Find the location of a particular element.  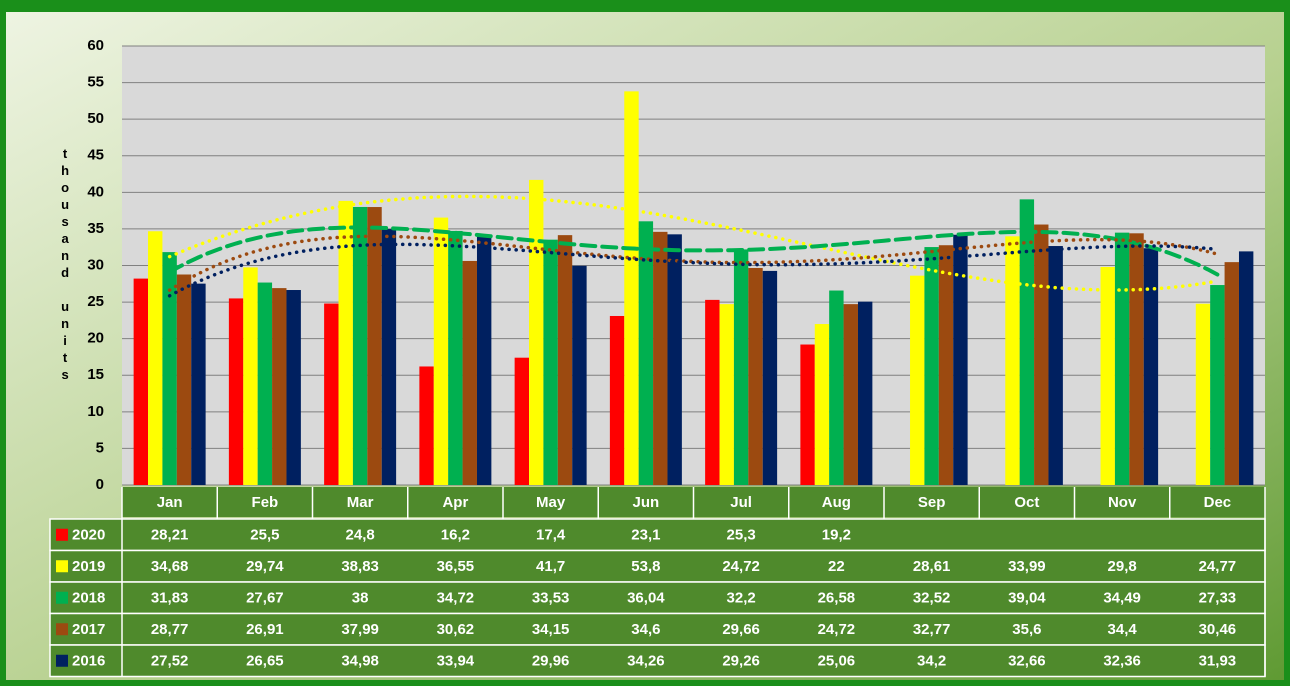

table-value: 36,04 is located at coordinates (646, 598).